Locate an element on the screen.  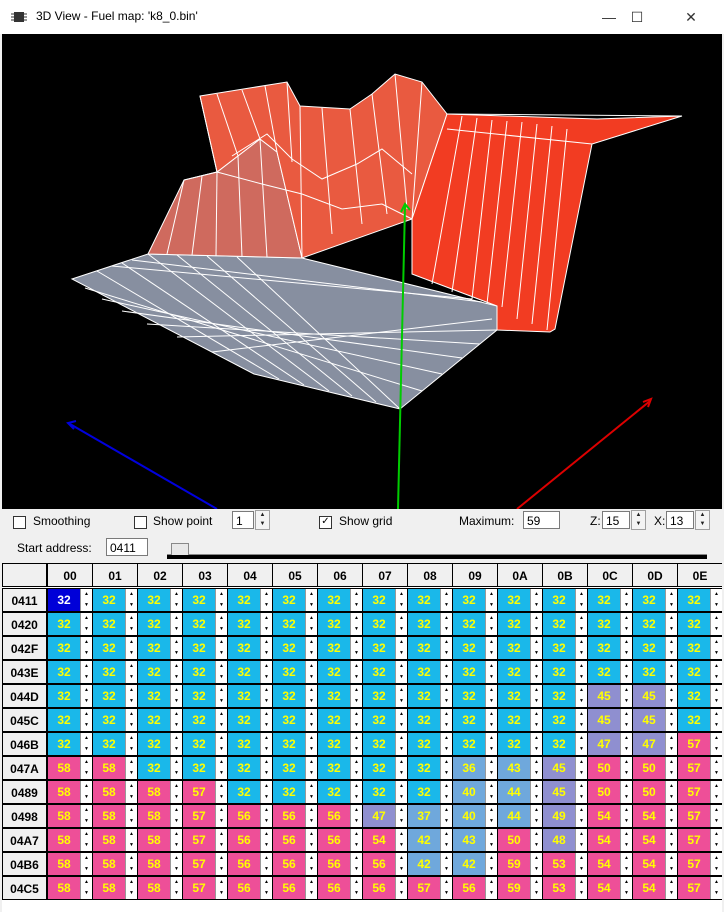
cell-value: 42 is located at coordinates (424, 864).